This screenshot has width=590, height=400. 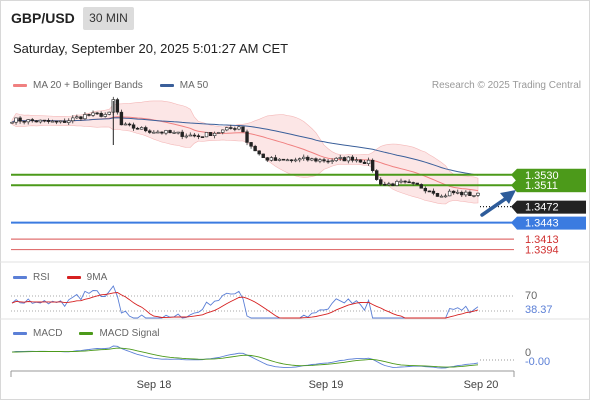 I want to click on x-tick-label: Sep 19, so click(x=326, y=385).